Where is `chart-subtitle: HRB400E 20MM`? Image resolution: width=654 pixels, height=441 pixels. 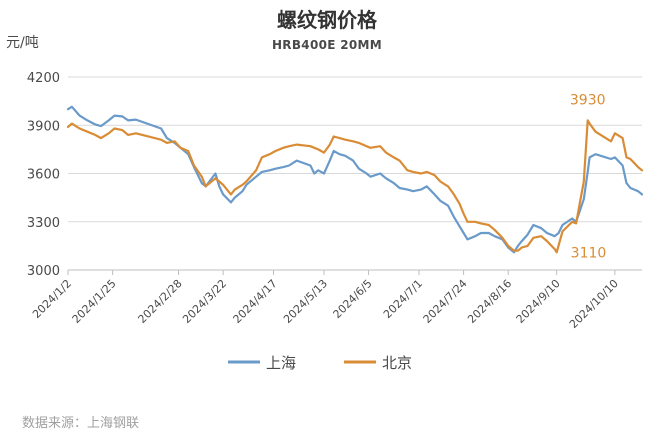 chart-subtitle: HRB400E 20MM is located at coordinates (327, 45).